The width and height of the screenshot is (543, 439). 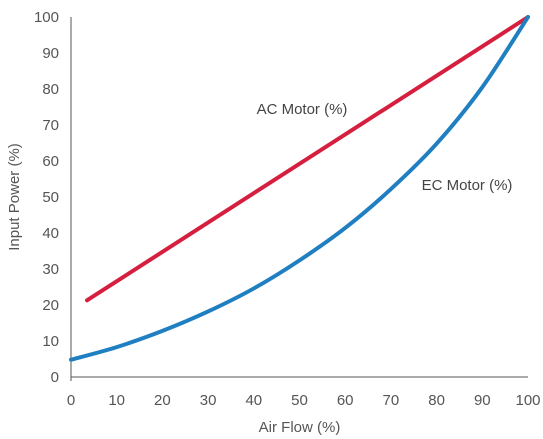 I want to click on y-tick-label: 70, so click(x=50, y=125).